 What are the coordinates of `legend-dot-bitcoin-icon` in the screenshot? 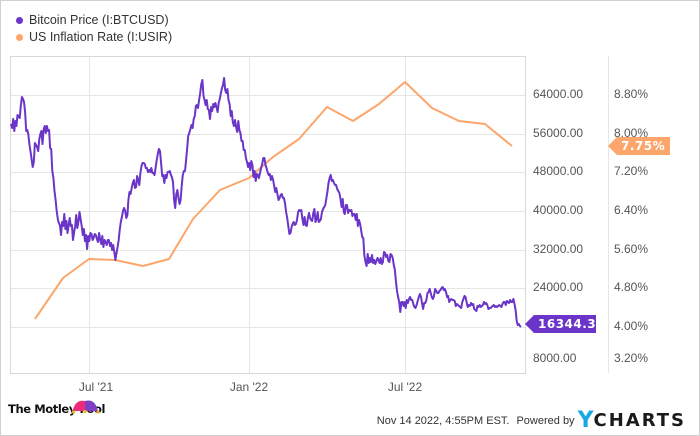 It's located at (19, 20).